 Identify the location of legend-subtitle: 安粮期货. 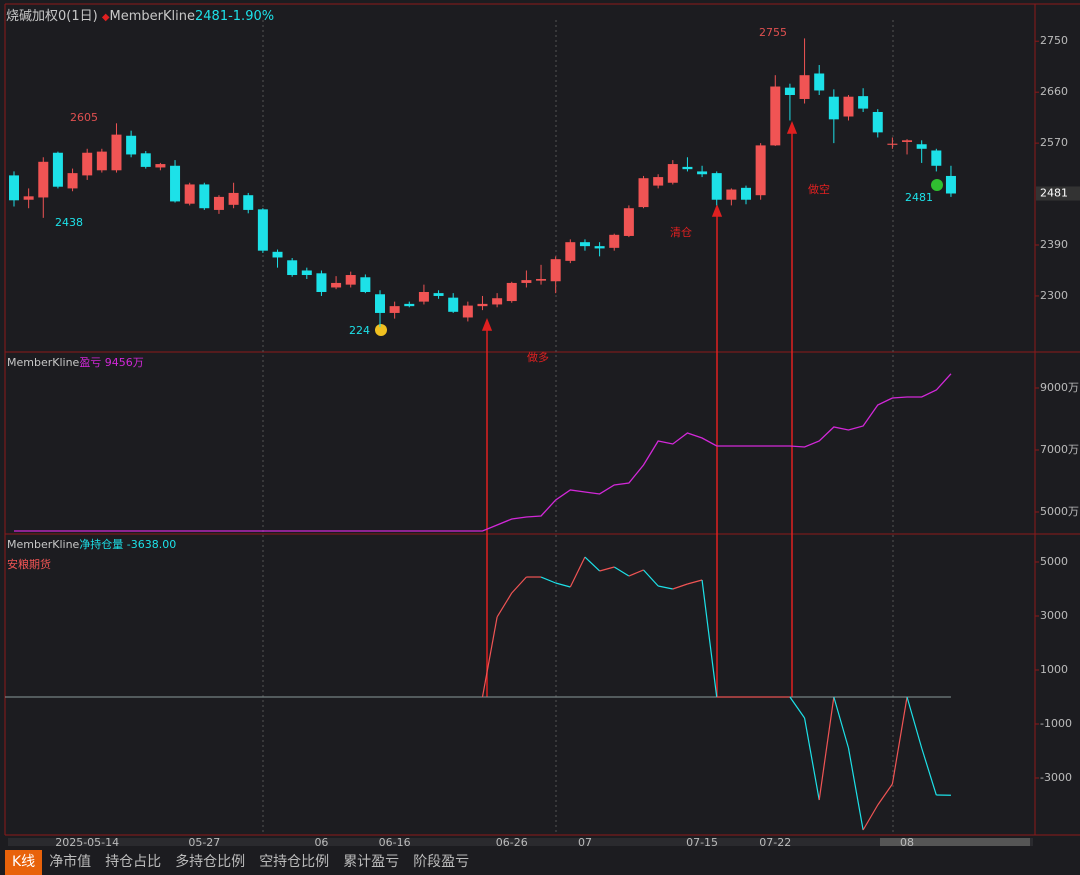
(29, 564).